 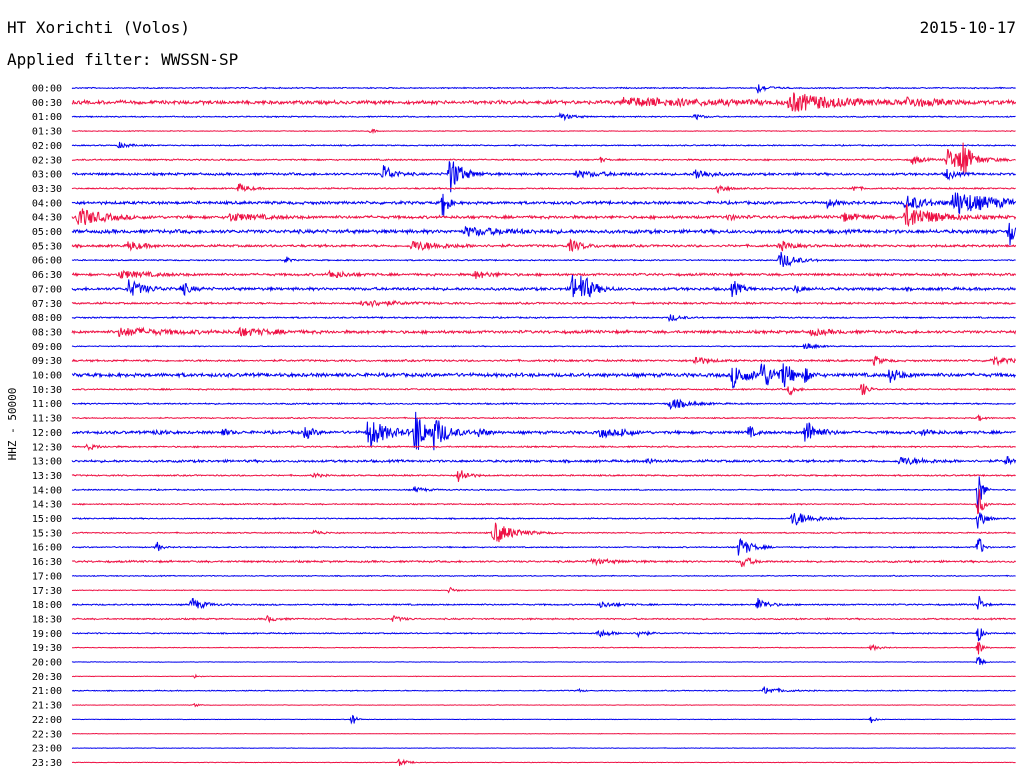 I want to click on time-tick-label: 13:00, so click(x=47, y=462).